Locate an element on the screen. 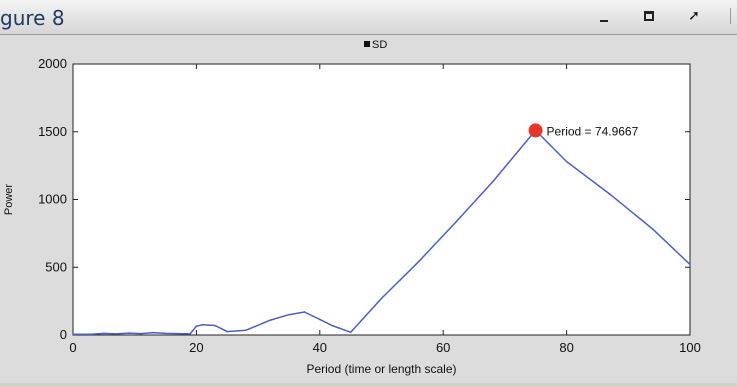 The image size is (737, 387). maximize-icon is located at coordinates (649, 16).